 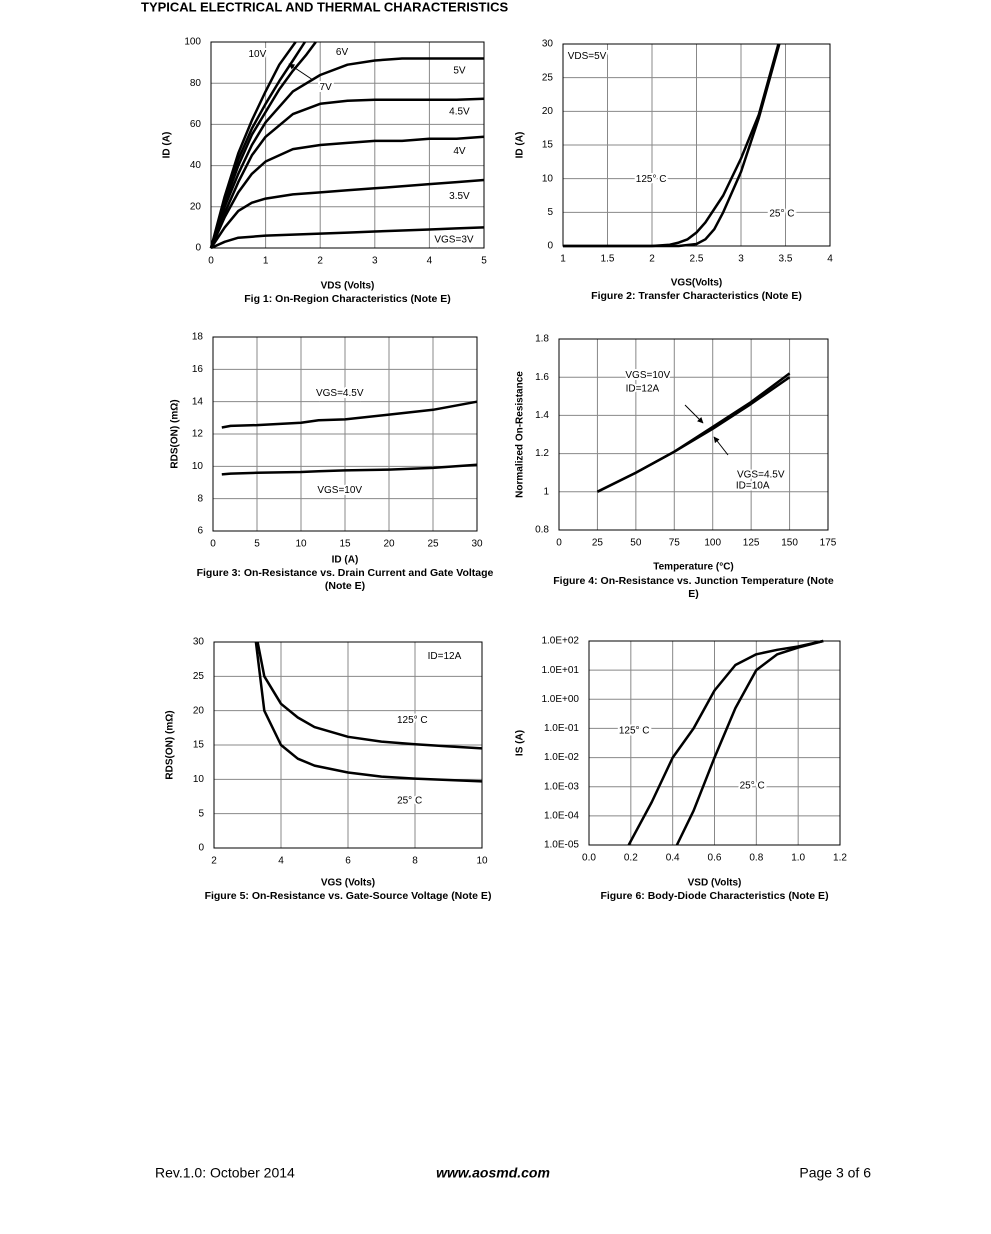 I want to click on x-tick-label: 1.2, so click(x=840, y=858).